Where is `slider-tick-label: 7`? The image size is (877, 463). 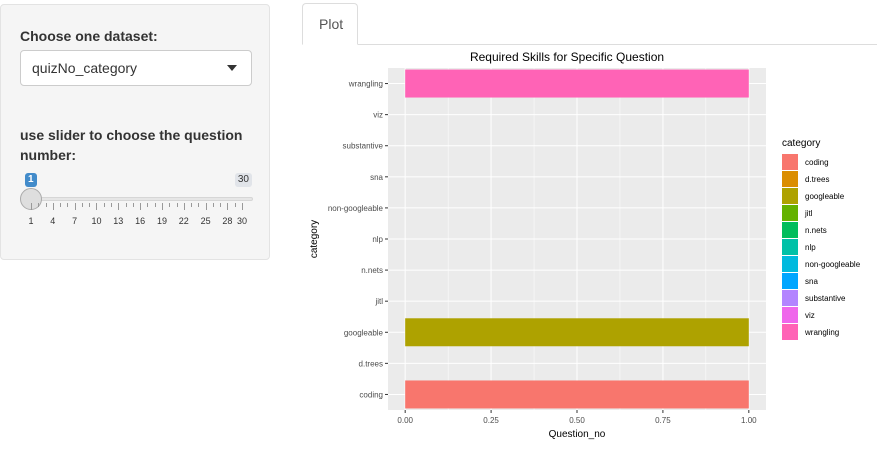 slider-tick-label: 7 is located at coordinates (75, 221).